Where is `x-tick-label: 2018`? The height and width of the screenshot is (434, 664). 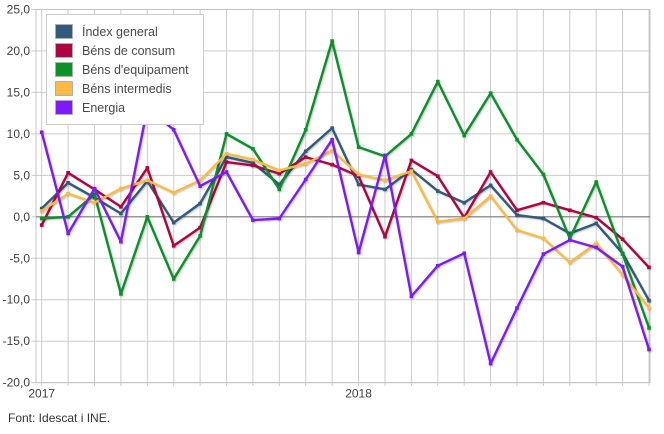 x-tick-label: 2018 is located at coordinates (358, 394).